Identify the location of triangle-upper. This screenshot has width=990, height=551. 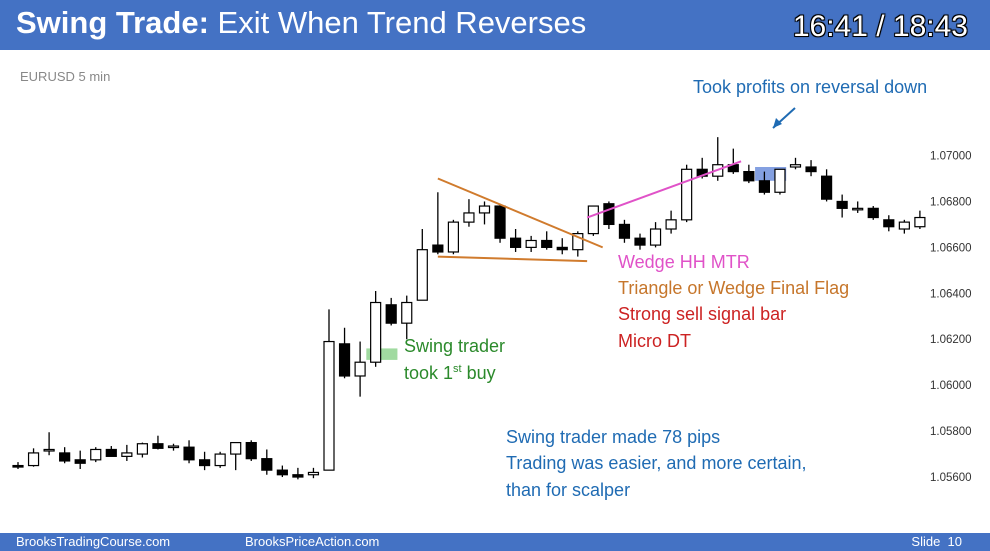
(520, 213).